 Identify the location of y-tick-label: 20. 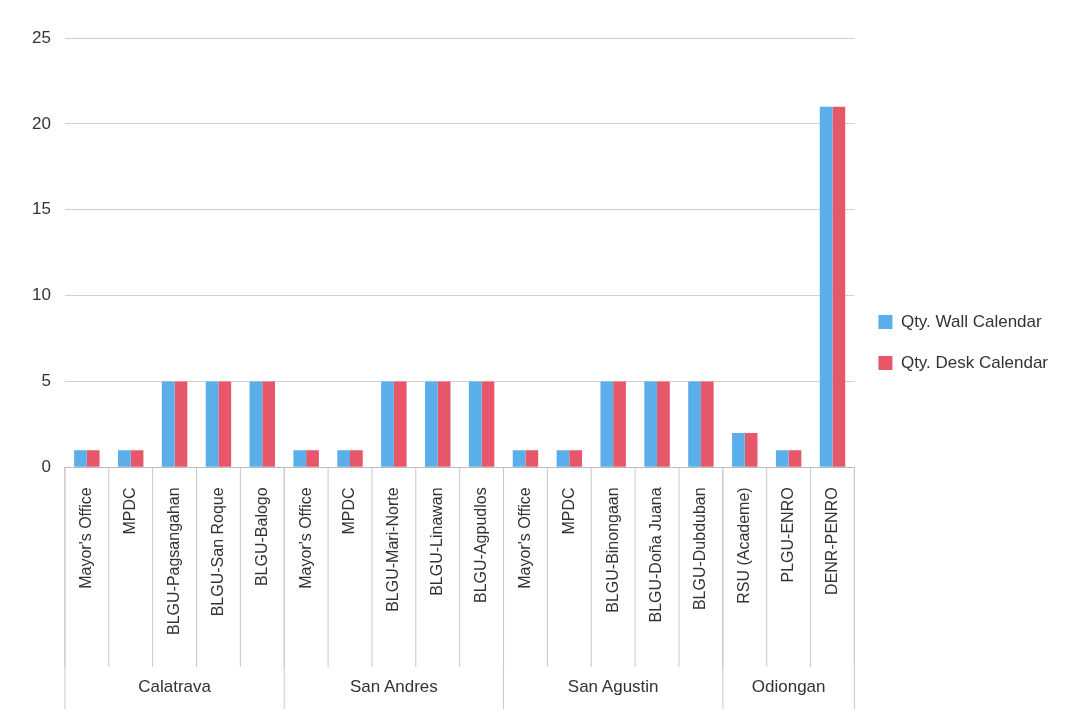
(41, 123).